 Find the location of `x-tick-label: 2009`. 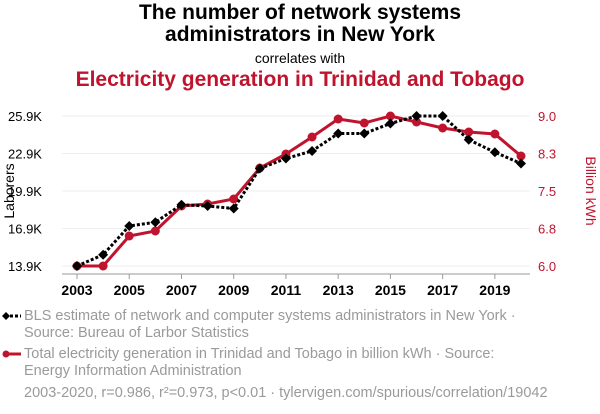

x-tick-label: 2009 is located at coordinates (233, 290).